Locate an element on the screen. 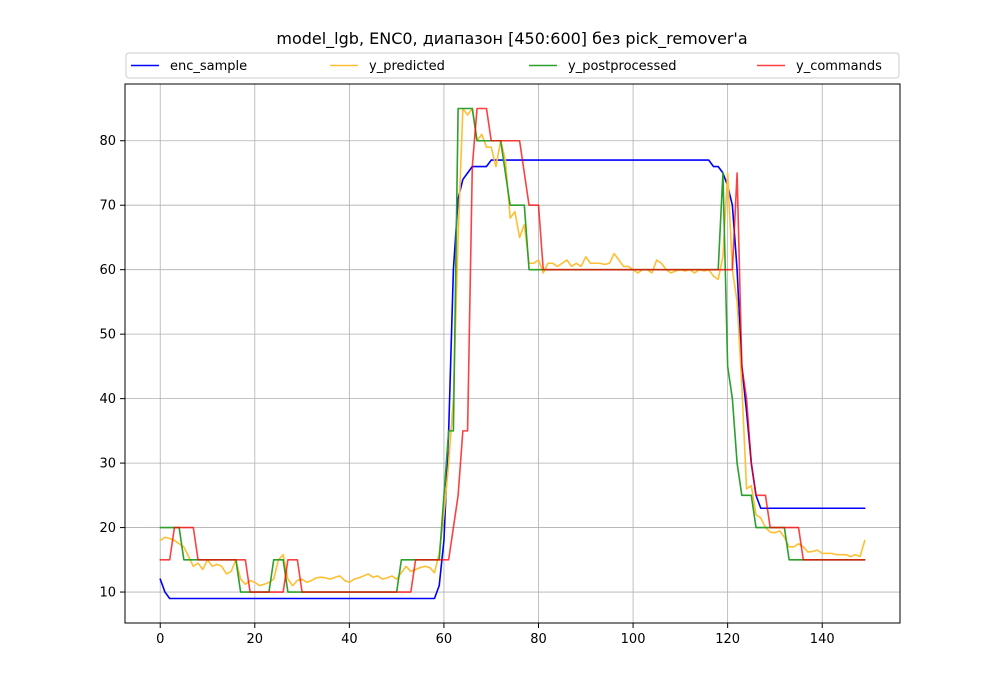 This screenshot has height=700, width=1000. x-tick-label: 100 is located at coordinates (633, 639).